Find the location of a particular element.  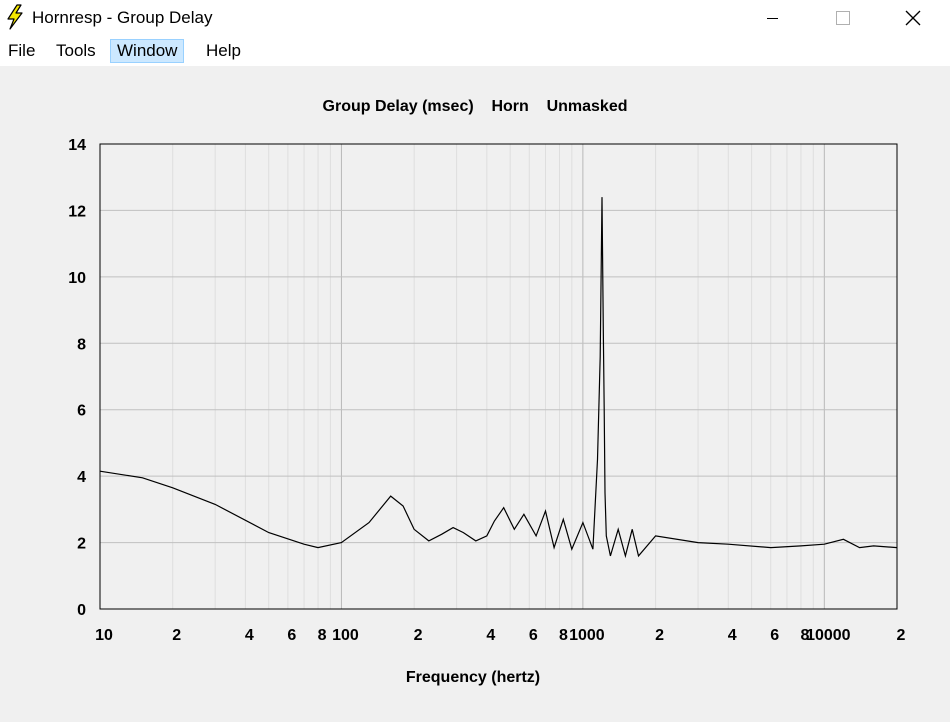

lightning-bolt-icon is located at coordinates (15, 17).